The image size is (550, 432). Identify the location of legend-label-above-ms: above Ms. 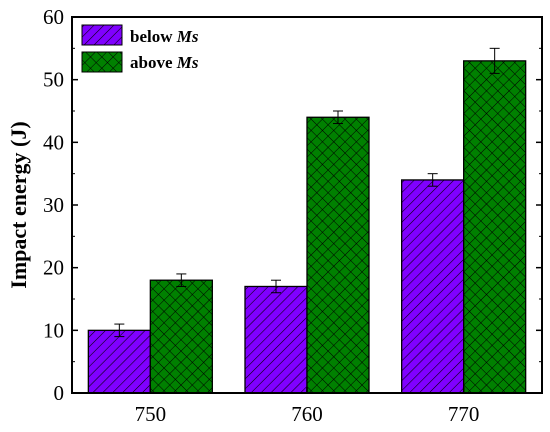
(164, 62).